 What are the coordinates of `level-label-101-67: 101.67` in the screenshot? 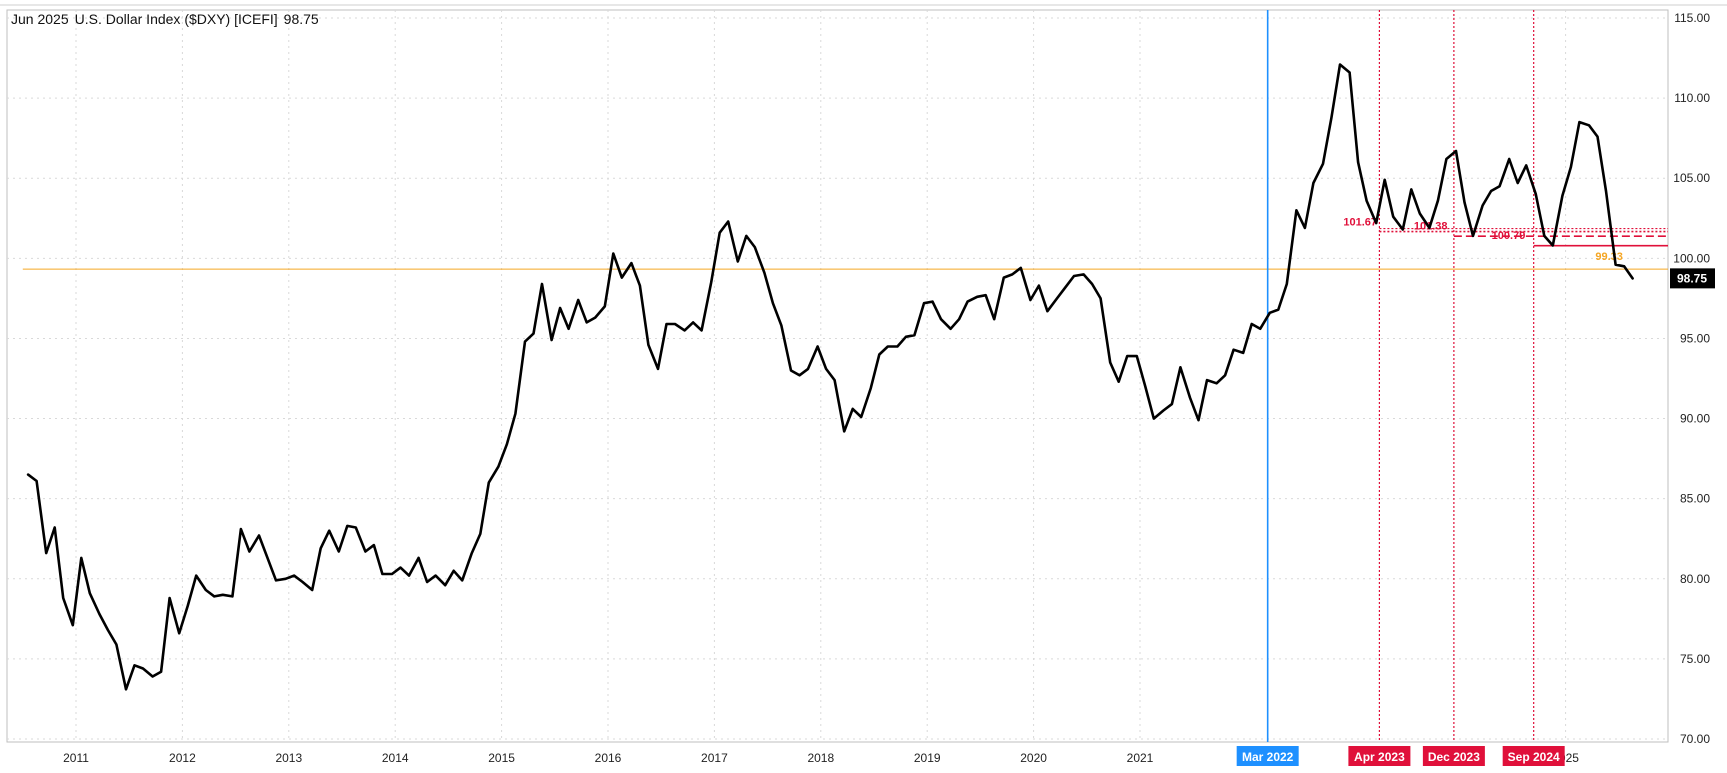 It's located at (1360, 223).